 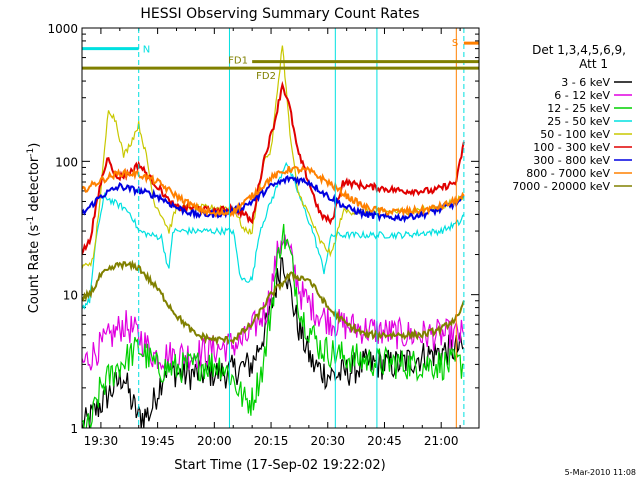 What do you see at coordinates (157, 441) in the screenshot?
I see `x-tick-label: 19:45` at bounding box center [157, 441].